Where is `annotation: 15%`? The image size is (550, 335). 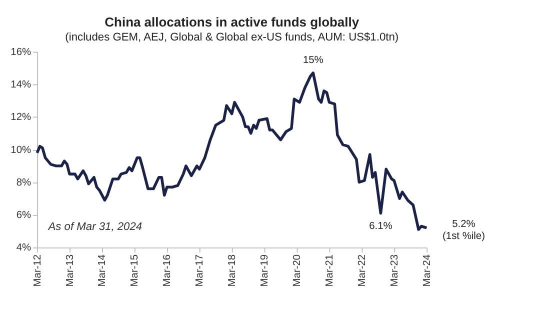
annotation: 15% is located at coordinates (313, 60).